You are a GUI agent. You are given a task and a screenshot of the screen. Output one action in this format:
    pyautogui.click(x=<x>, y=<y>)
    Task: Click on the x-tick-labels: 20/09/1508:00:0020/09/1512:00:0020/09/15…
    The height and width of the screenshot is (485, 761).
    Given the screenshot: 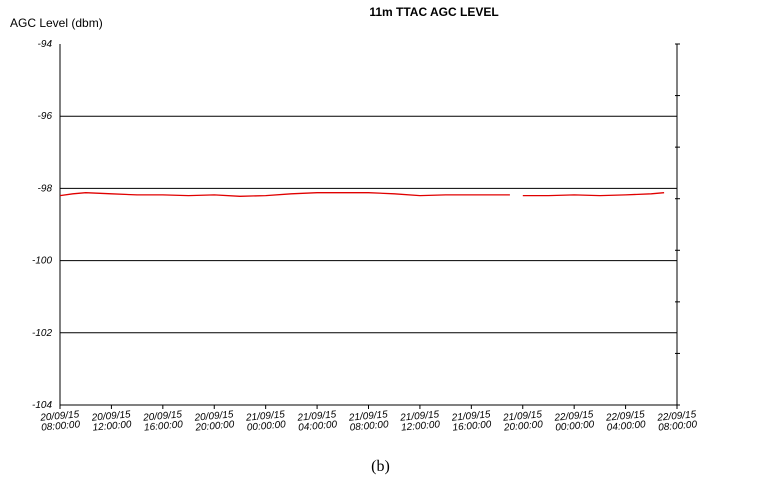 What is the action you would take?
    pyautogui.click(x=368, y=419)
    